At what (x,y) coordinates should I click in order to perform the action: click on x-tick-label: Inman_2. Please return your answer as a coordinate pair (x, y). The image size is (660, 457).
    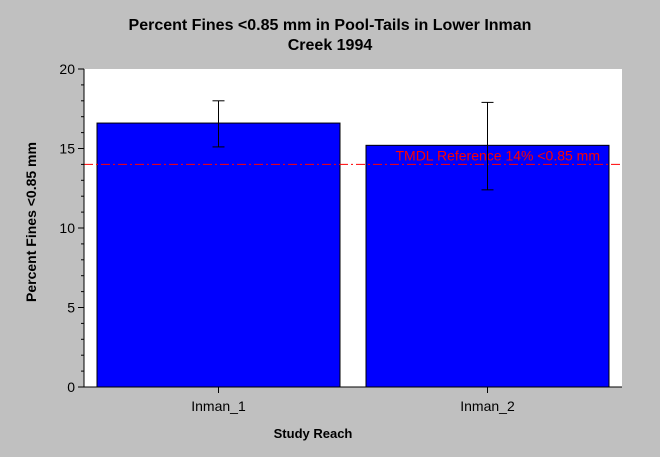
    Looking at the image, I should click on (487, 406).